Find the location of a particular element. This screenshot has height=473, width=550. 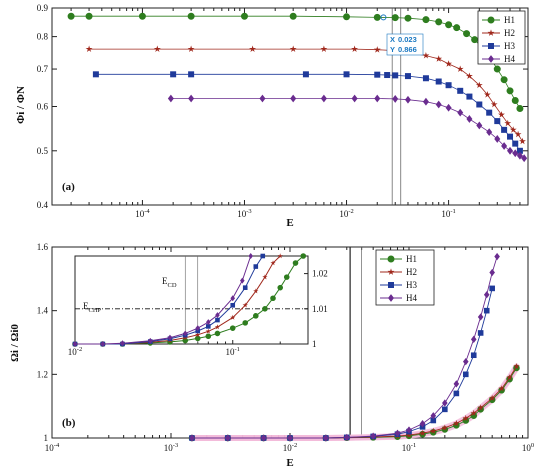

tick-exponent: -1 is located at coordinates (452, 211).